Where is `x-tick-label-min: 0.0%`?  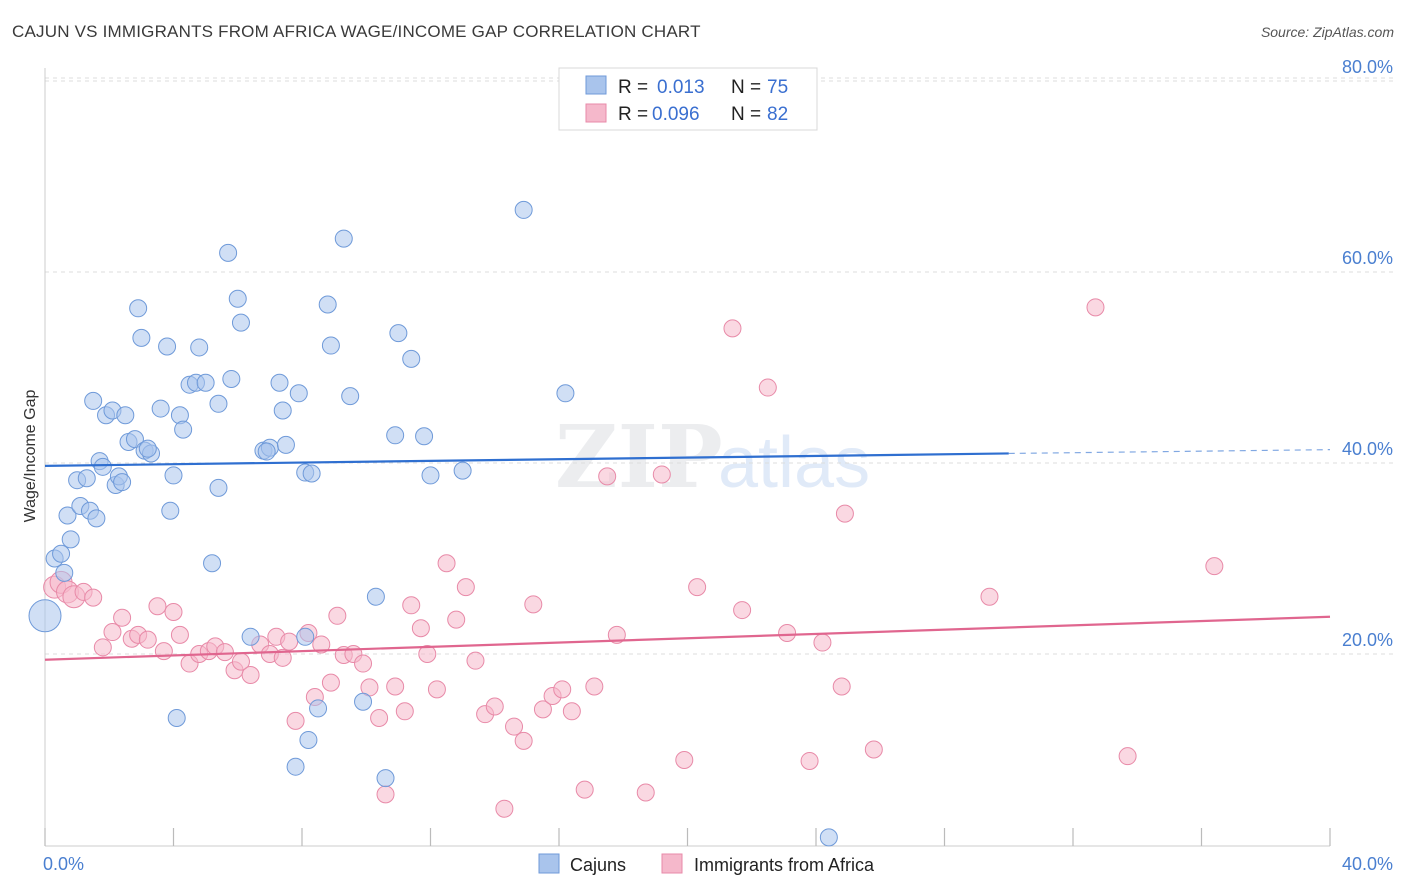 x-tick-label-min: 0.0% is located at coordinates (63, 864).